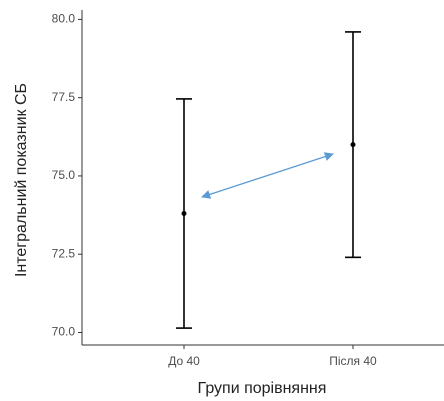 Image resolution: width=444 pixels, height=401 pixels. I want to click on y-tick-label: 72.5, so click(64, 253).